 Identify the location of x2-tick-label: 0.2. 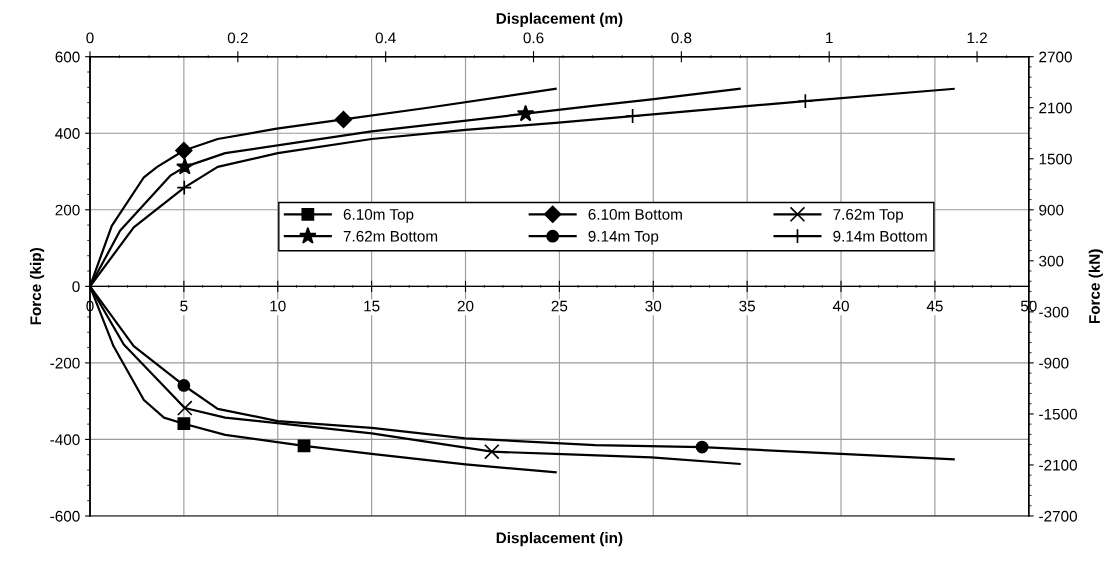
(237, 38).